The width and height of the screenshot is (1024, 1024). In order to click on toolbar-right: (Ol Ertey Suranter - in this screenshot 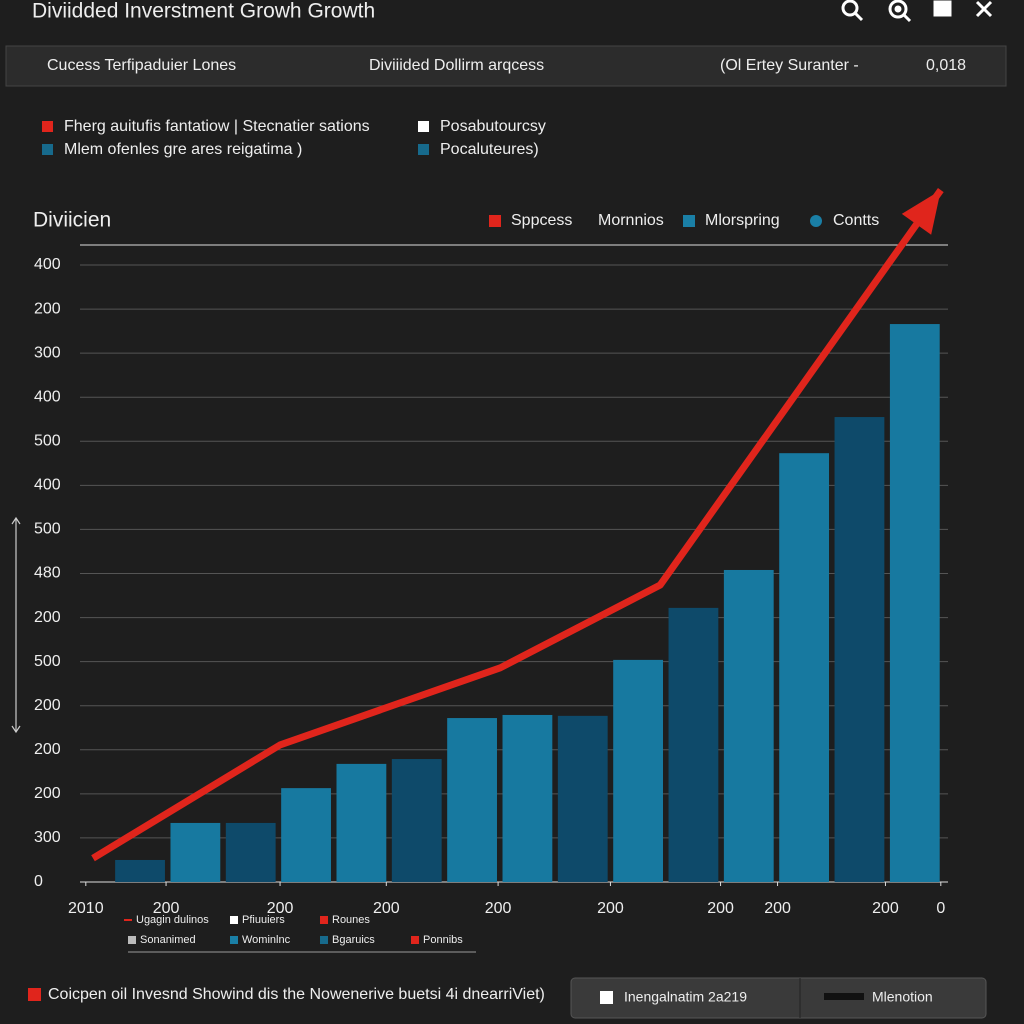, I will do `click(789, 65)`.